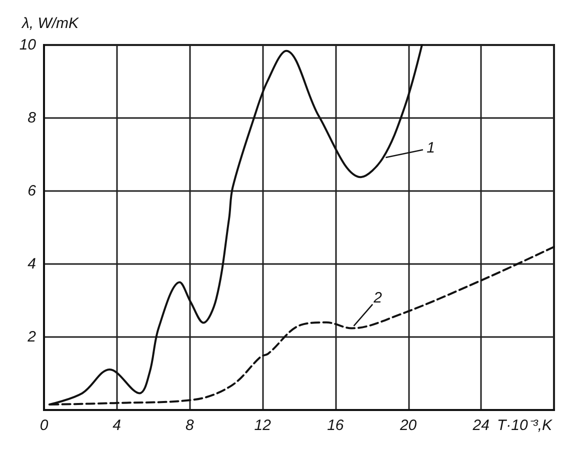  Describe the element at coordinates (377, 298) in the screenshot. I see `annotation: 2` at that location.